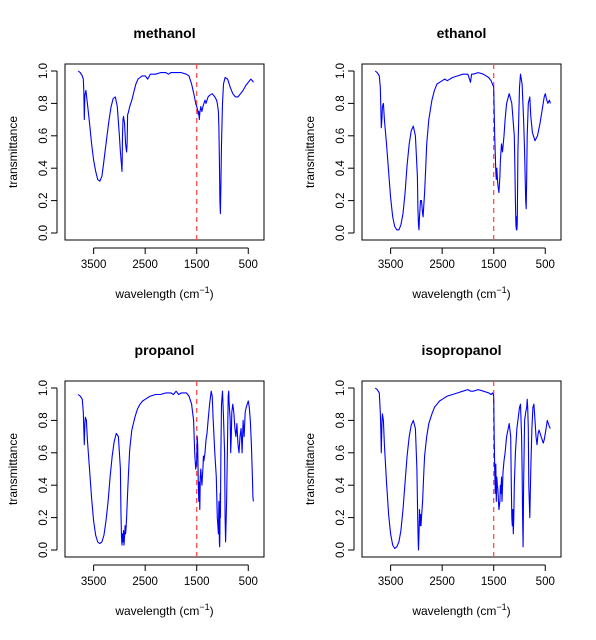 The image size is (596, 640). I want to click on chart-title: isopropanol, so click(461, 350).